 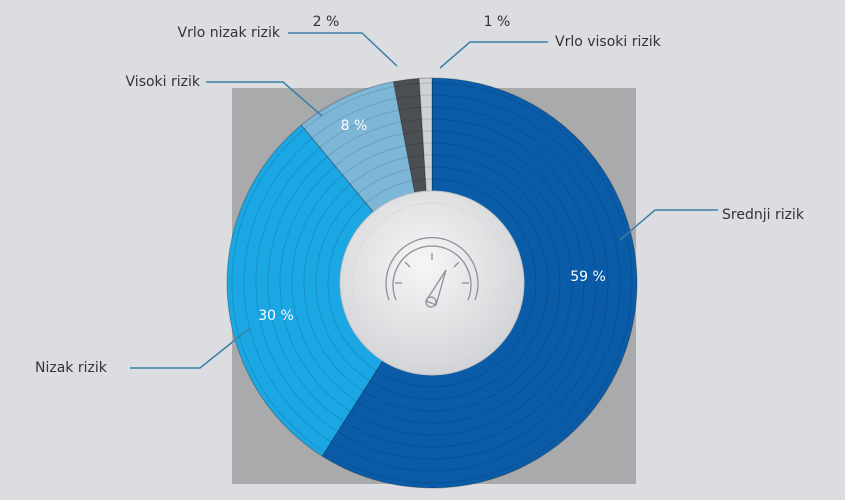 I want to click on center-hub, so click(x=432, y=283).